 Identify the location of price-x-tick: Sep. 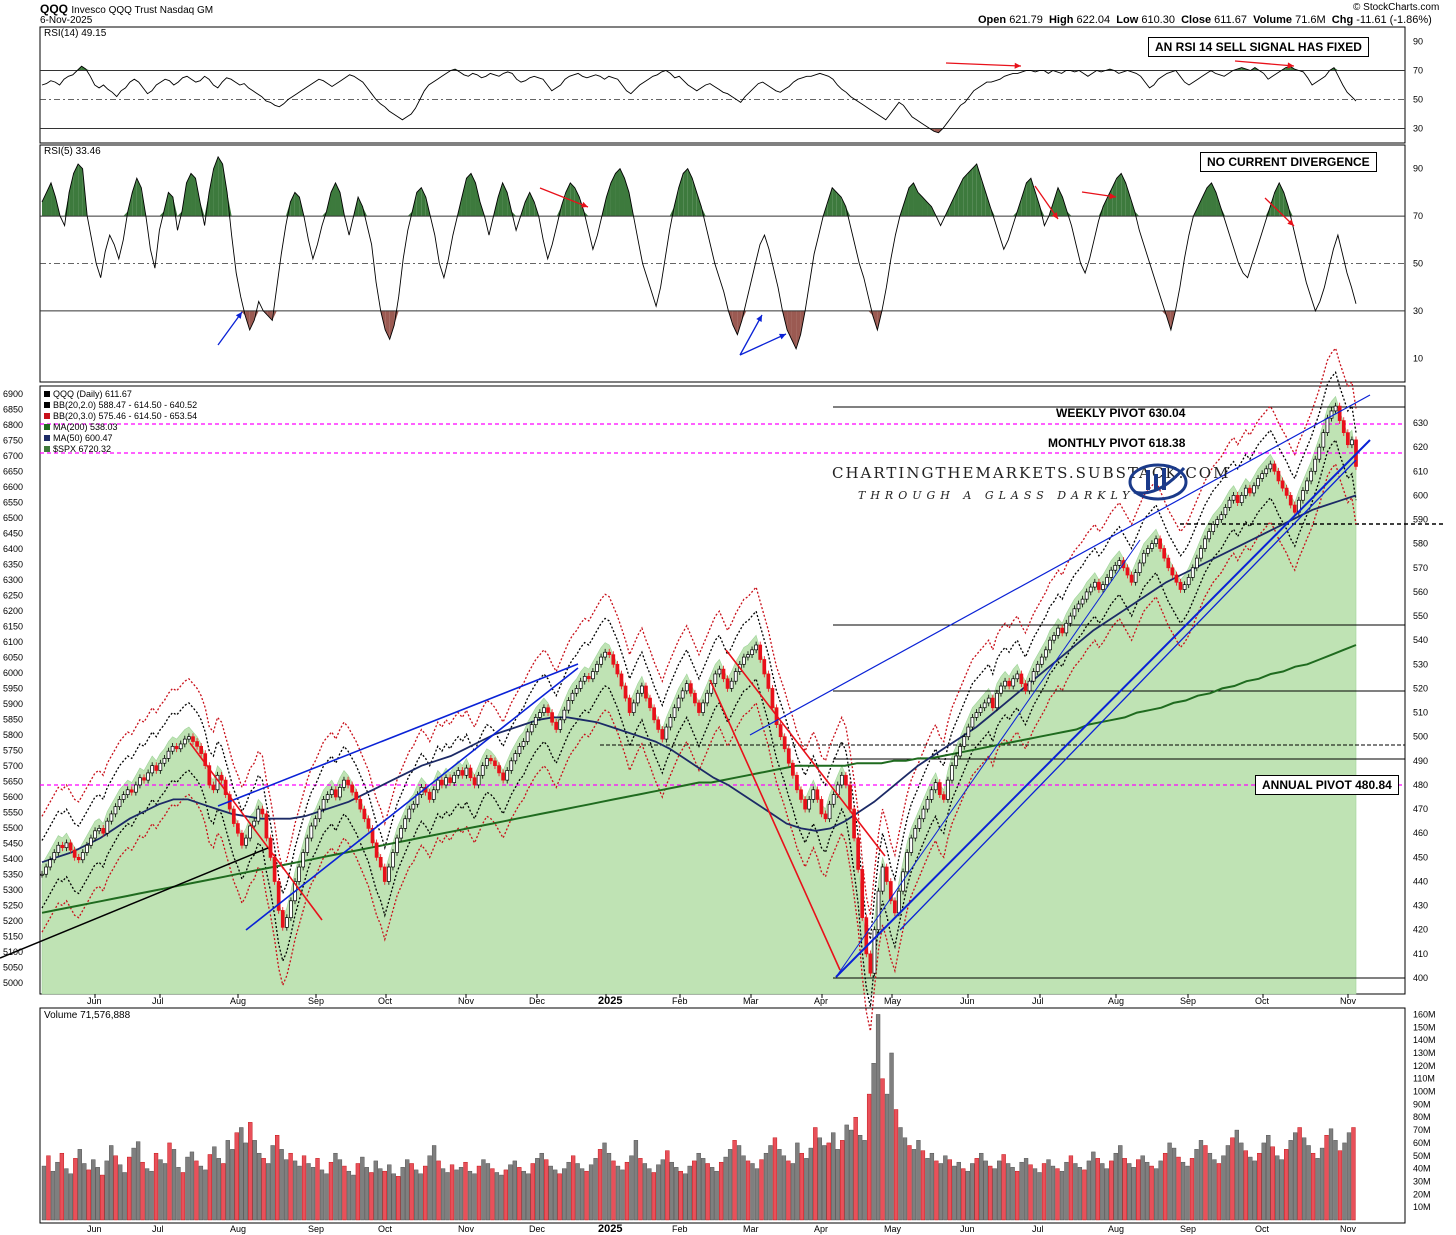
(316, 1001).